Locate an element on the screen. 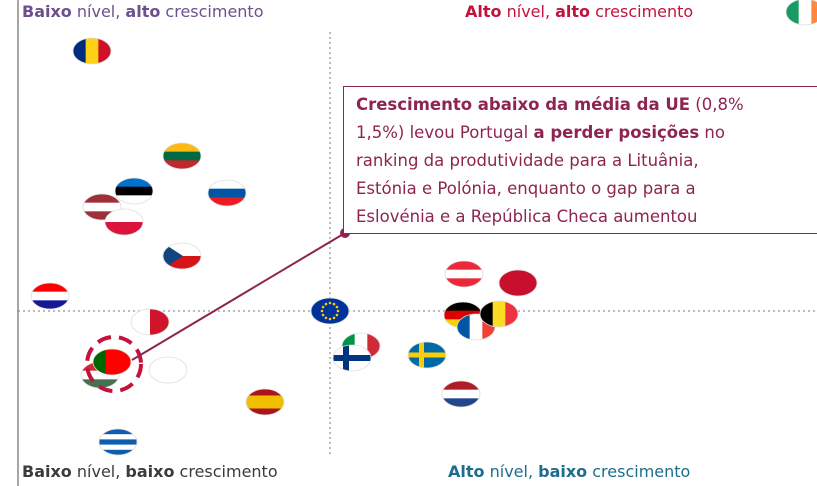 The image size is (817, 486). eu-stars is located at coordinates (330, 311).